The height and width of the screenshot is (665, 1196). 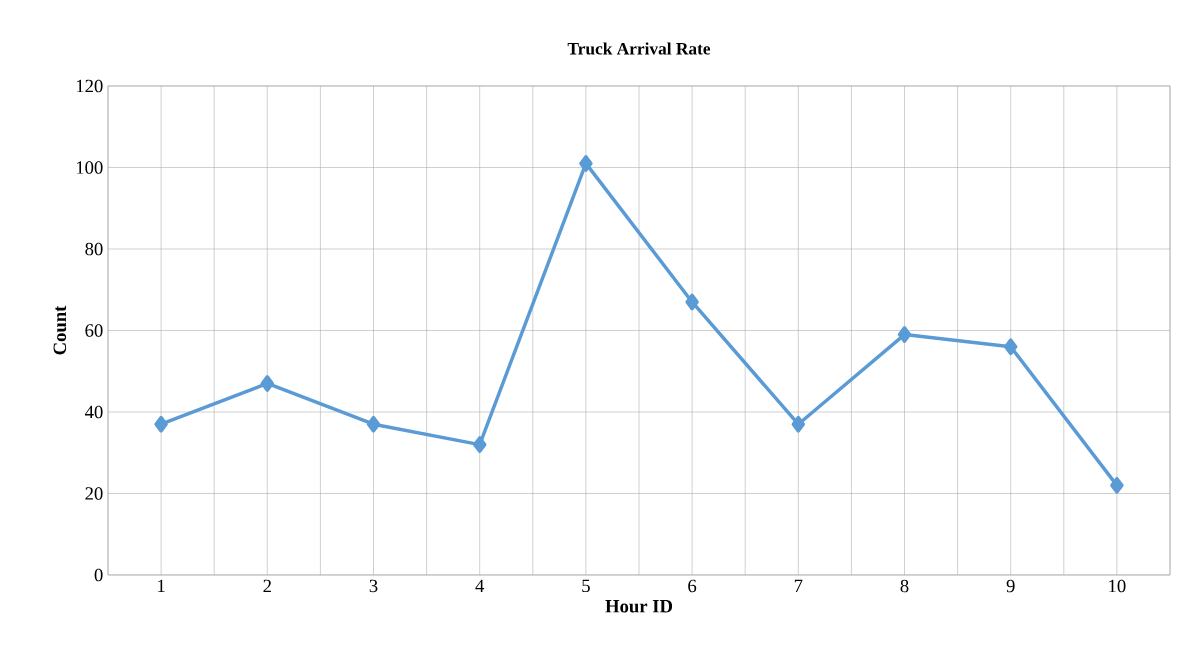 I want to click on y-tick-label: 120, so click(x=89, y=86).